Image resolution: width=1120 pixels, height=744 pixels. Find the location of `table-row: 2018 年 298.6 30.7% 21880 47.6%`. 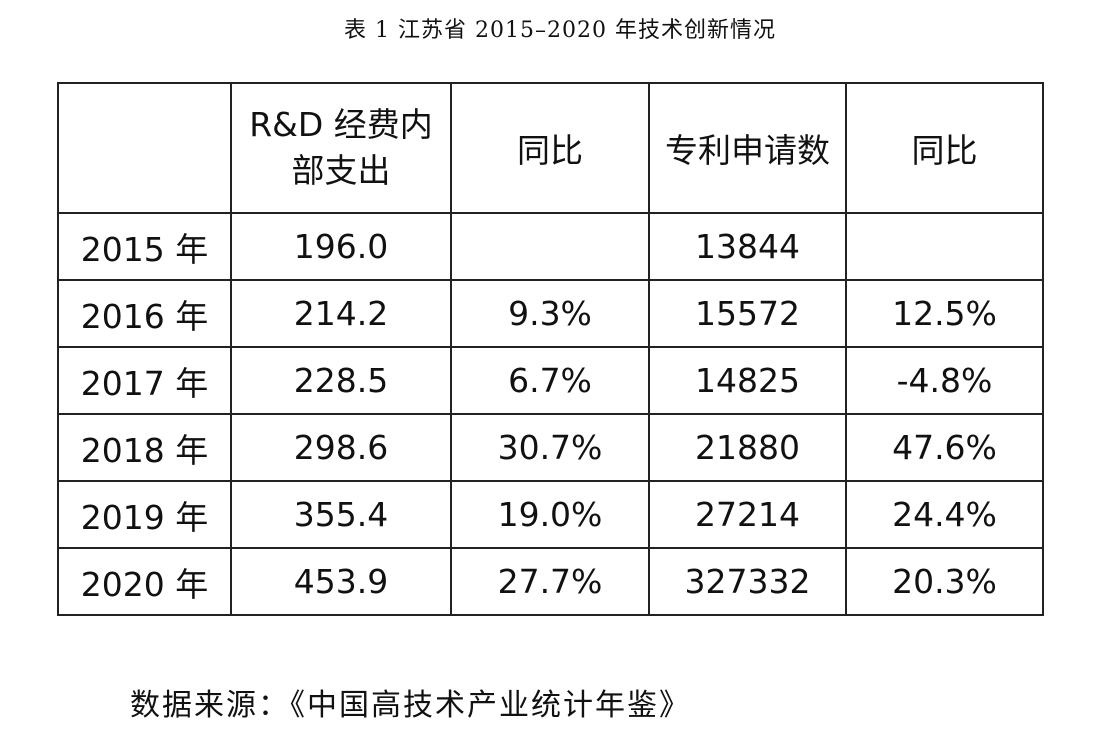

table-row: 2018 年 298.6 30.7% 21880 47.6% is located at coordinates (550, 447).